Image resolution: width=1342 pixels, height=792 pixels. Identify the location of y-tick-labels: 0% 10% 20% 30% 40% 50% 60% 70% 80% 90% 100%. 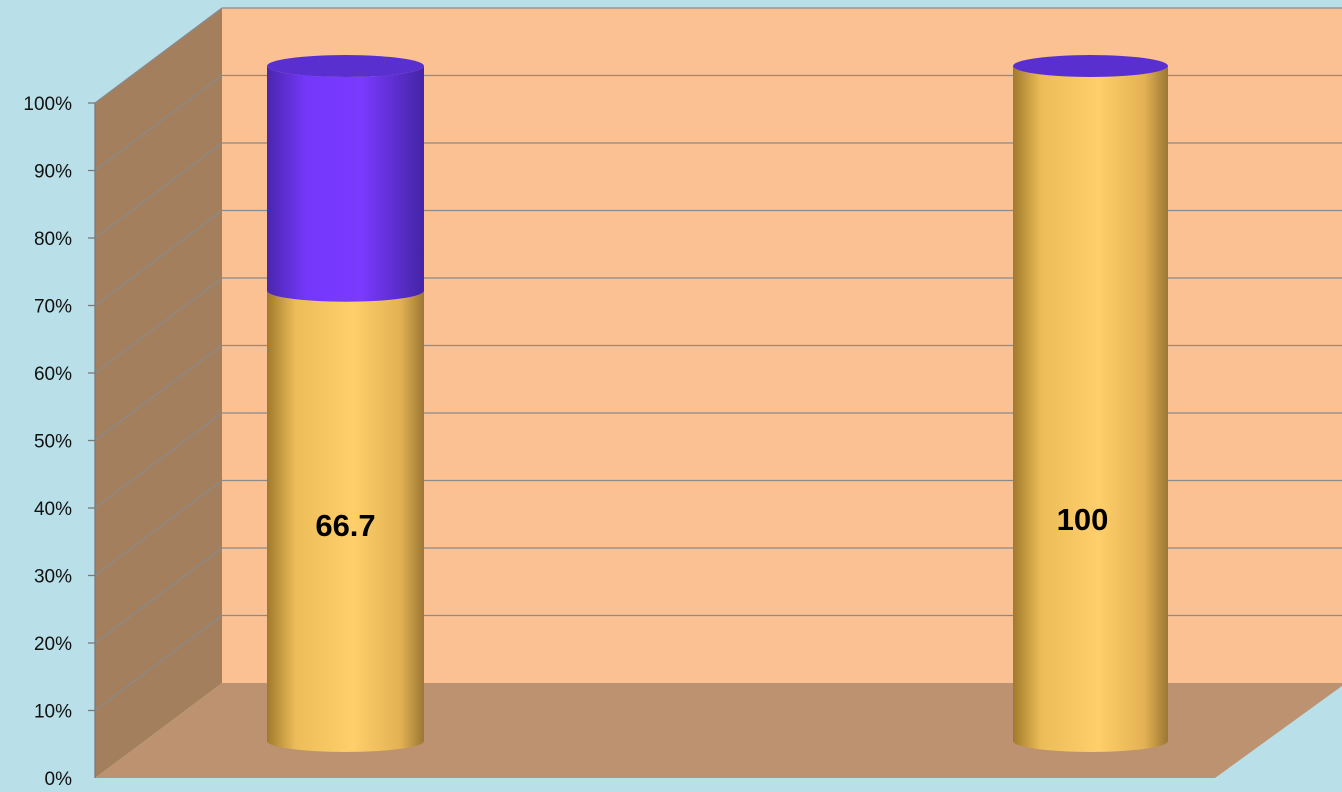
(47, 442).